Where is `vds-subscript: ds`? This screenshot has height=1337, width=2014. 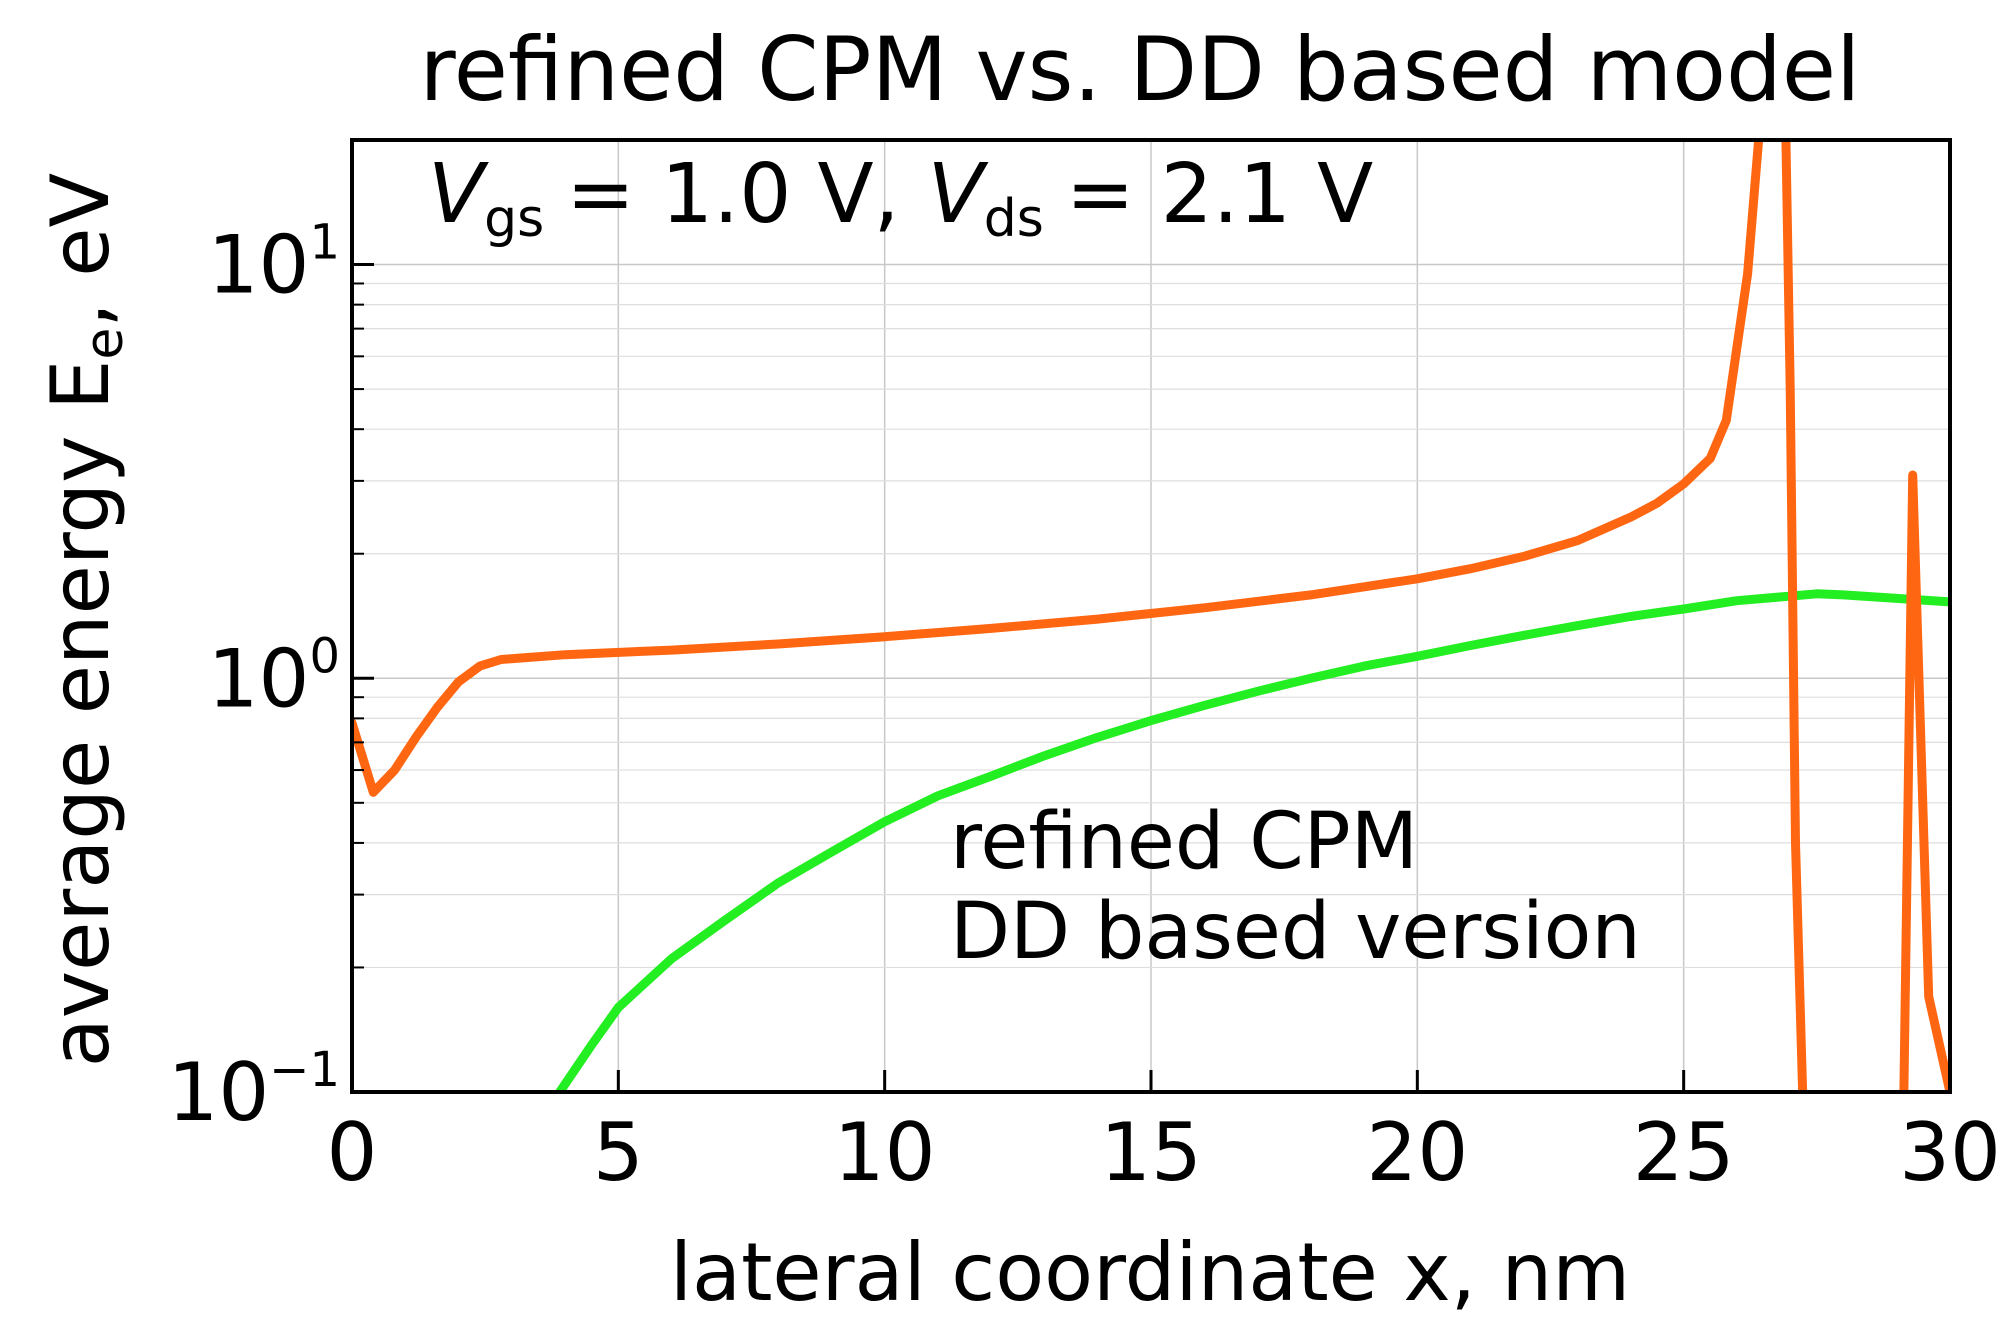 vds-subscript: ds is located at coordinates (1014, 219).